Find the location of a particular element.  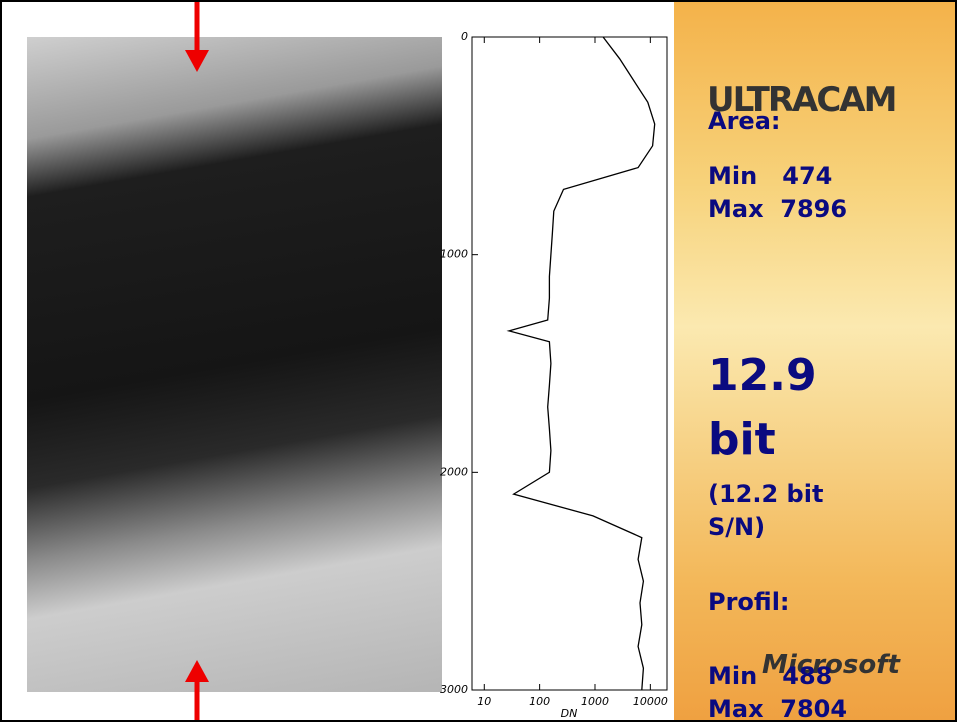

x-tick-label: 100 is located at coordinates (539, 701).